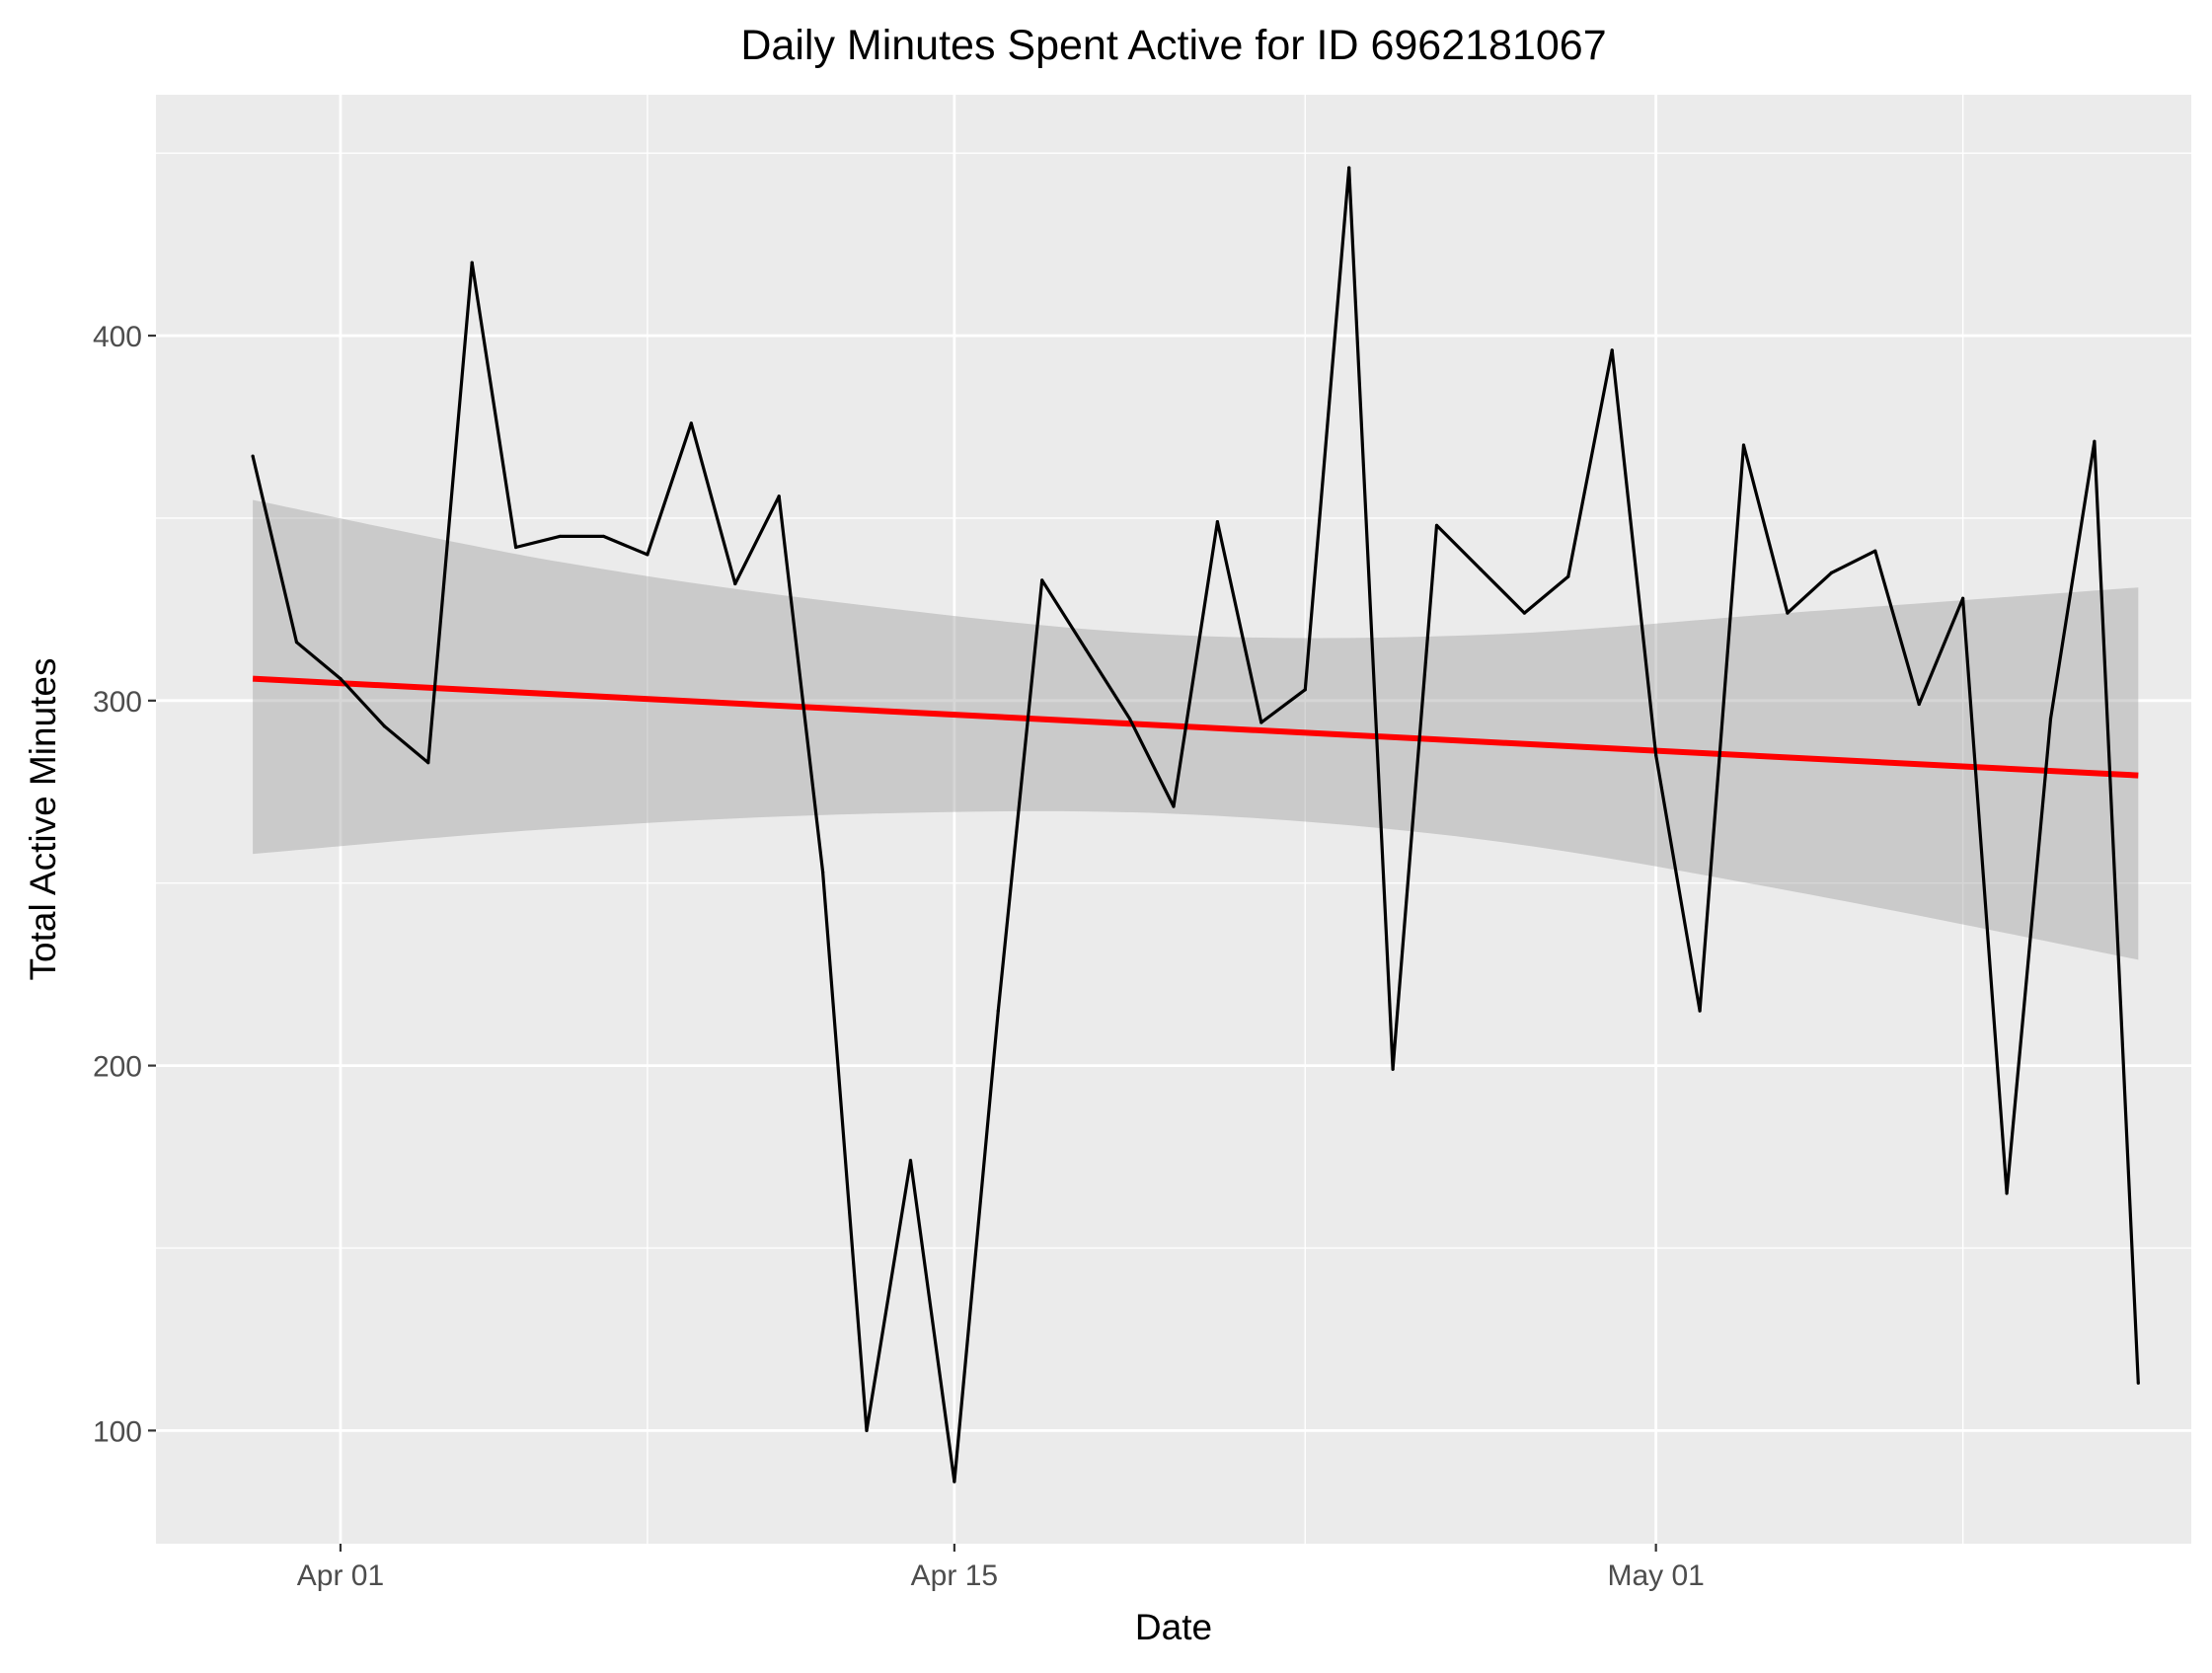 The image size is (2212, 1673). What do you see at coordinates (340, 1575) in the screenshot?
I see `x-tick-label: Apr 01` at bounding box center [340, 1575].